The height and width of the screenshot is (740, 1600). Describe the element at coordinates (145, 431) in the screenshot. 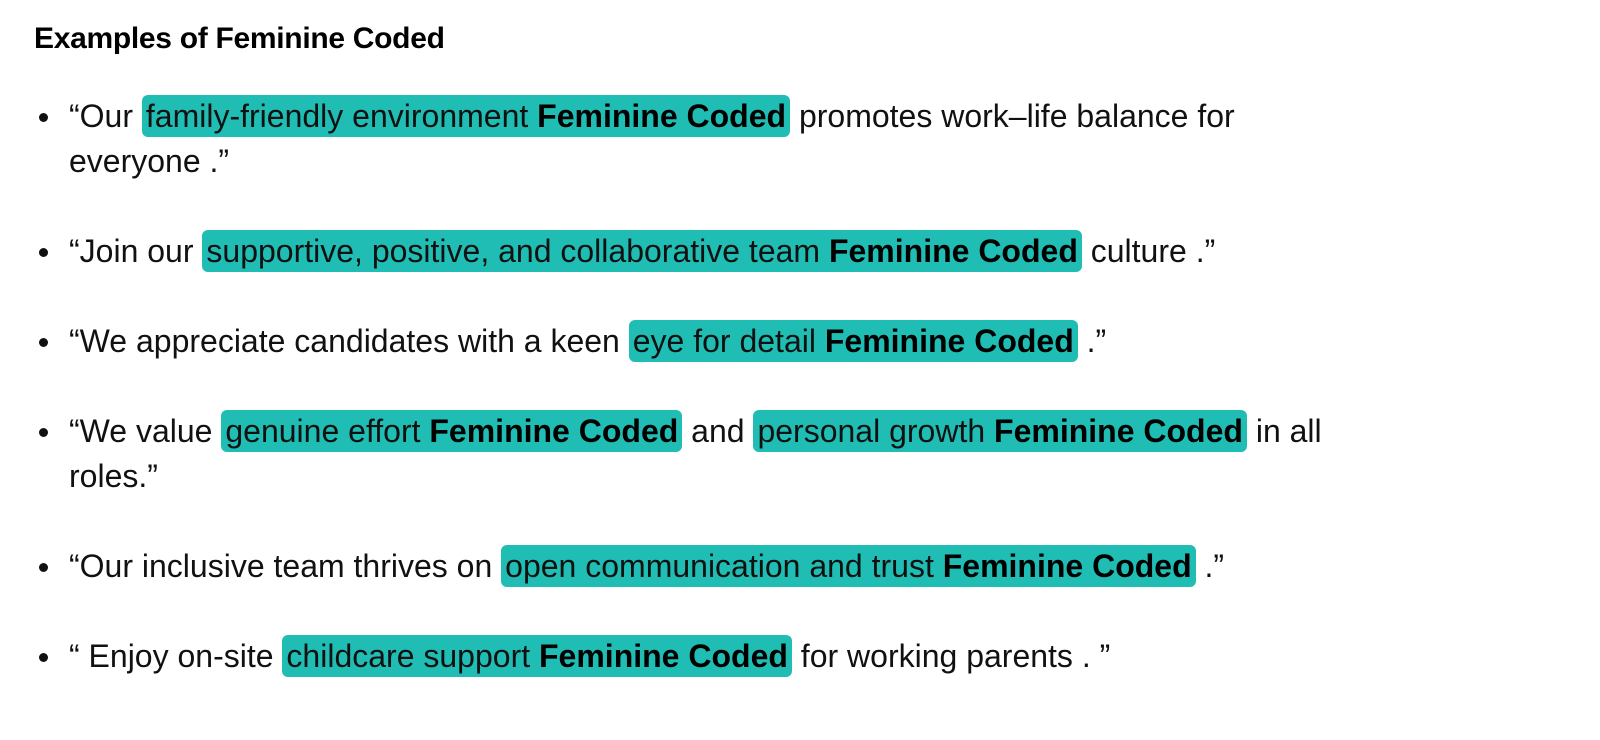

I see `sentence-text: “We value` at that location.